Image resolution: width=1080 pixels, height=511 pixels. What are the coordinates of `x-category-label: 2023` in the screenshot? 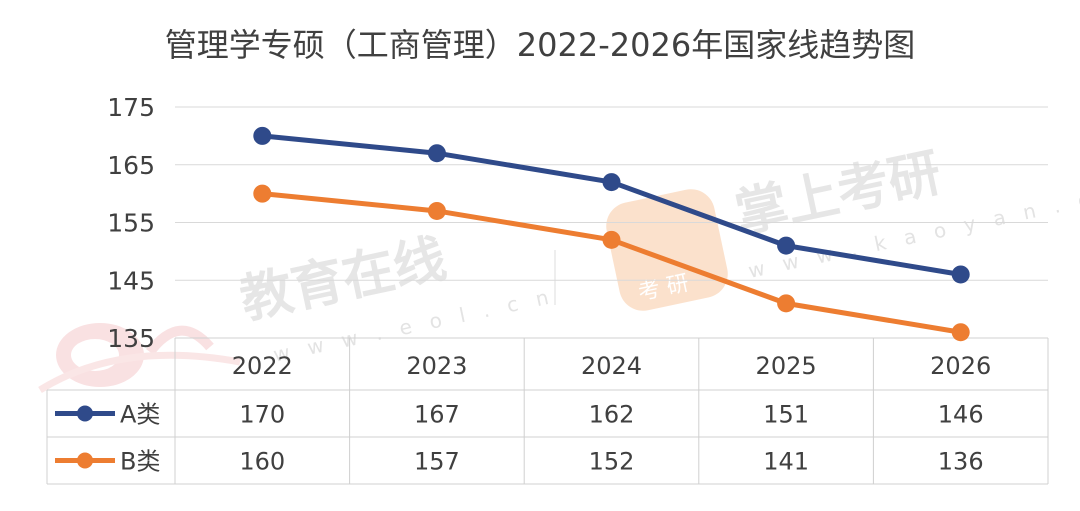 It's located at (436, 366).